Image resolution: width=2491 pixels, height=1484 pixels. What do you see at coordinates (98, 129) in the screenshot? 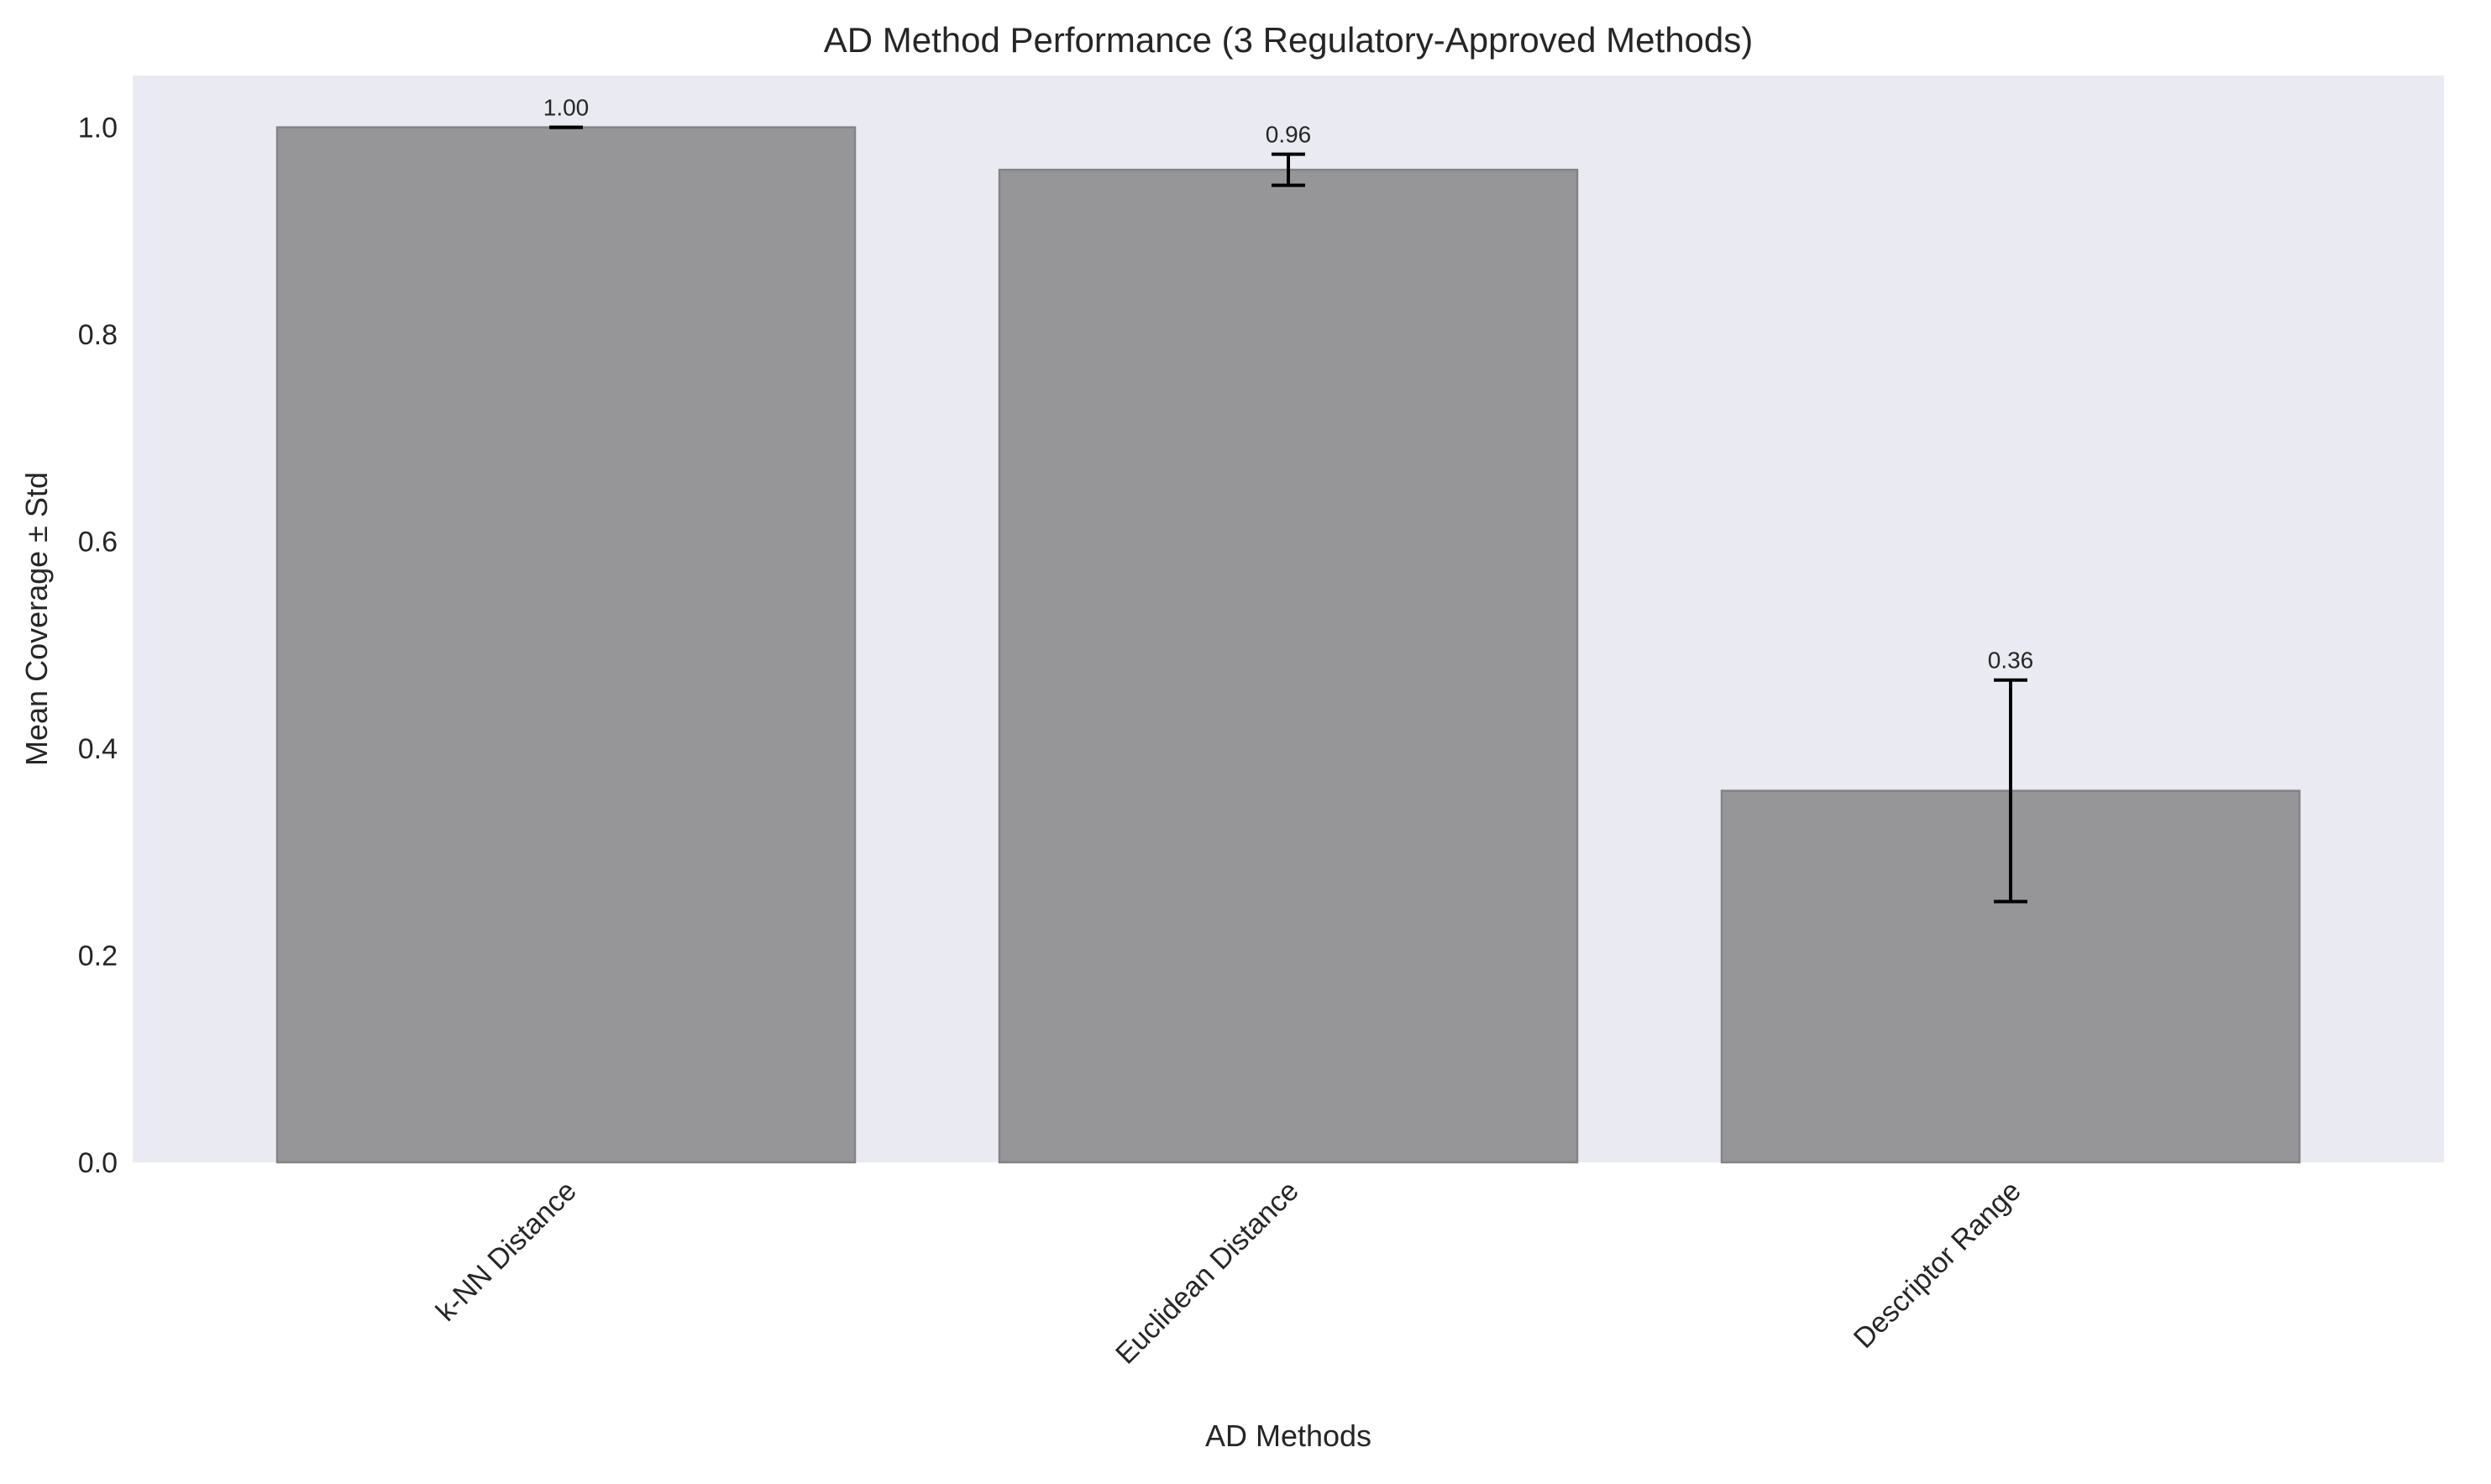
I see `y-tick-label: 1.0` at bounding box center [98, 129].